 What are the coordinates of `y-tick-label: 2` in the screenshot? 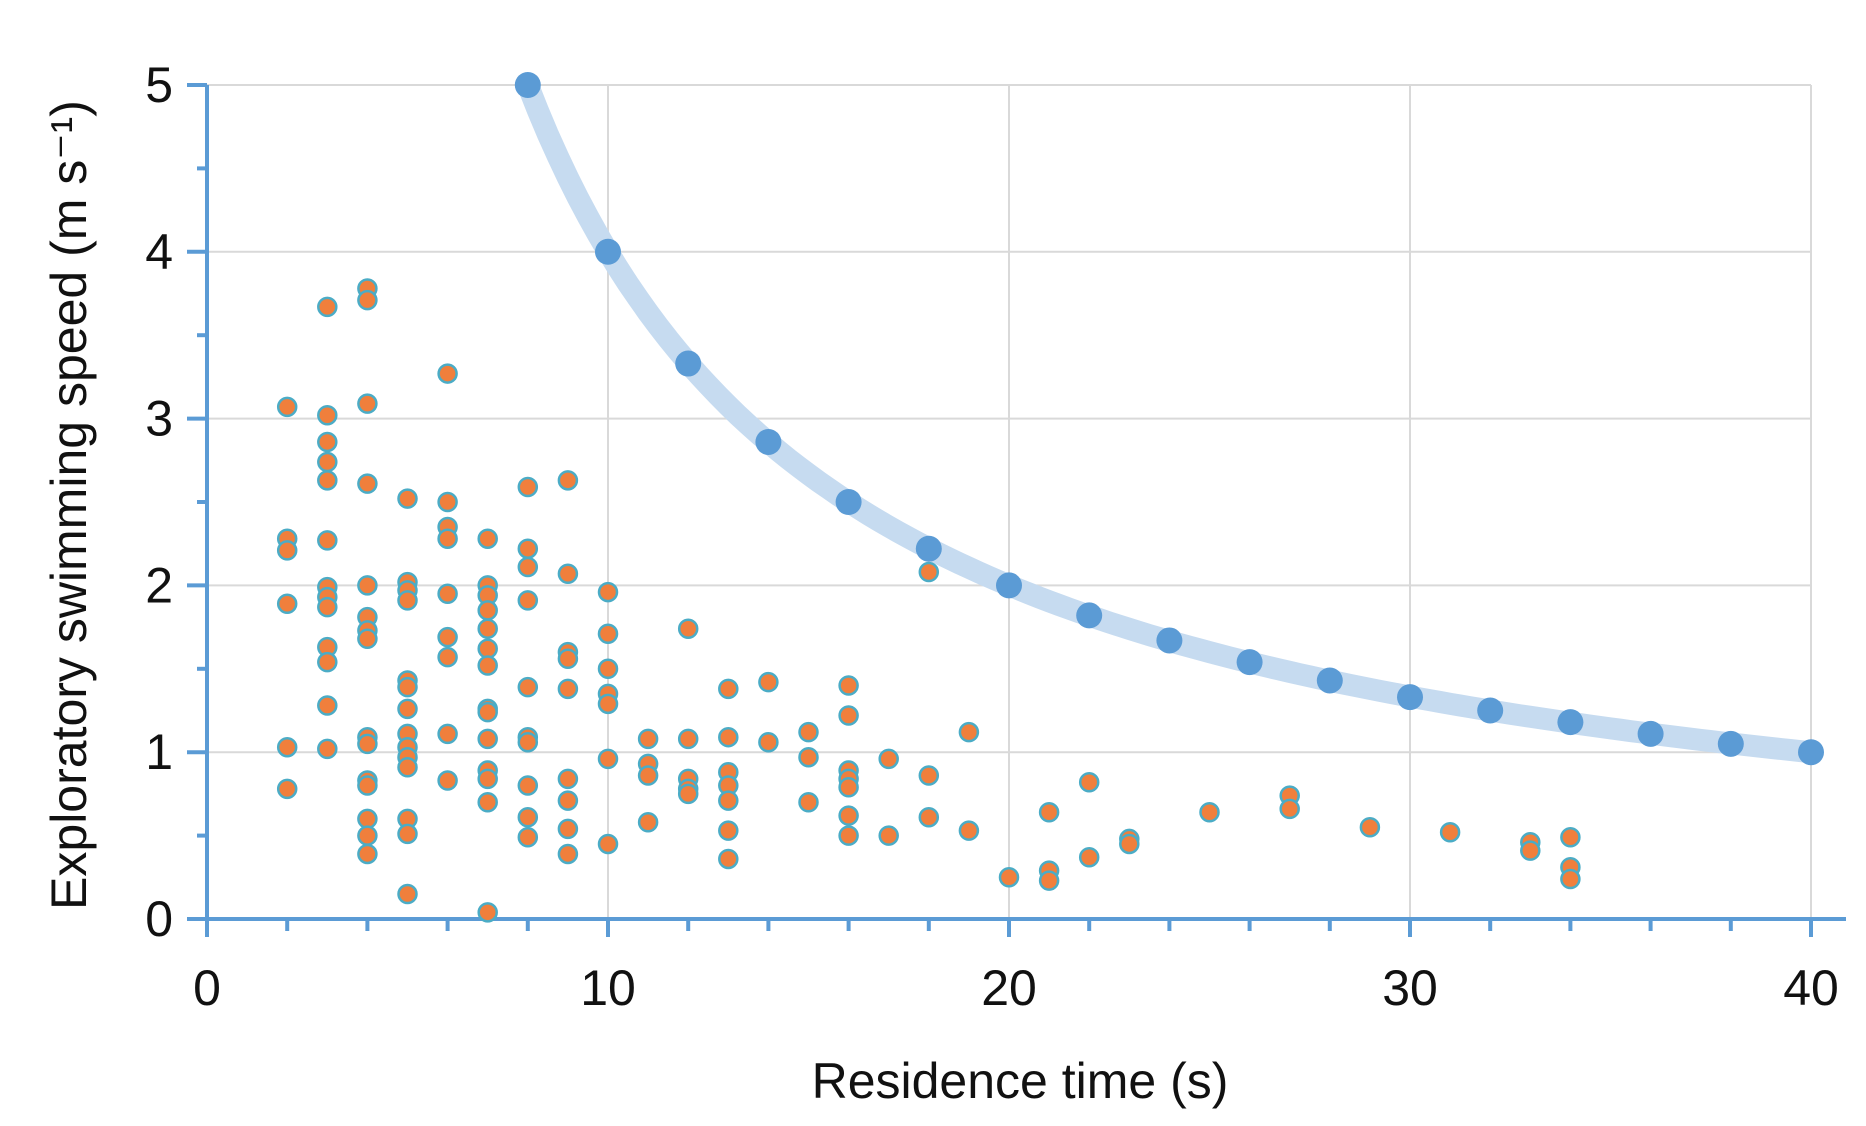 It's located at (159, 585).